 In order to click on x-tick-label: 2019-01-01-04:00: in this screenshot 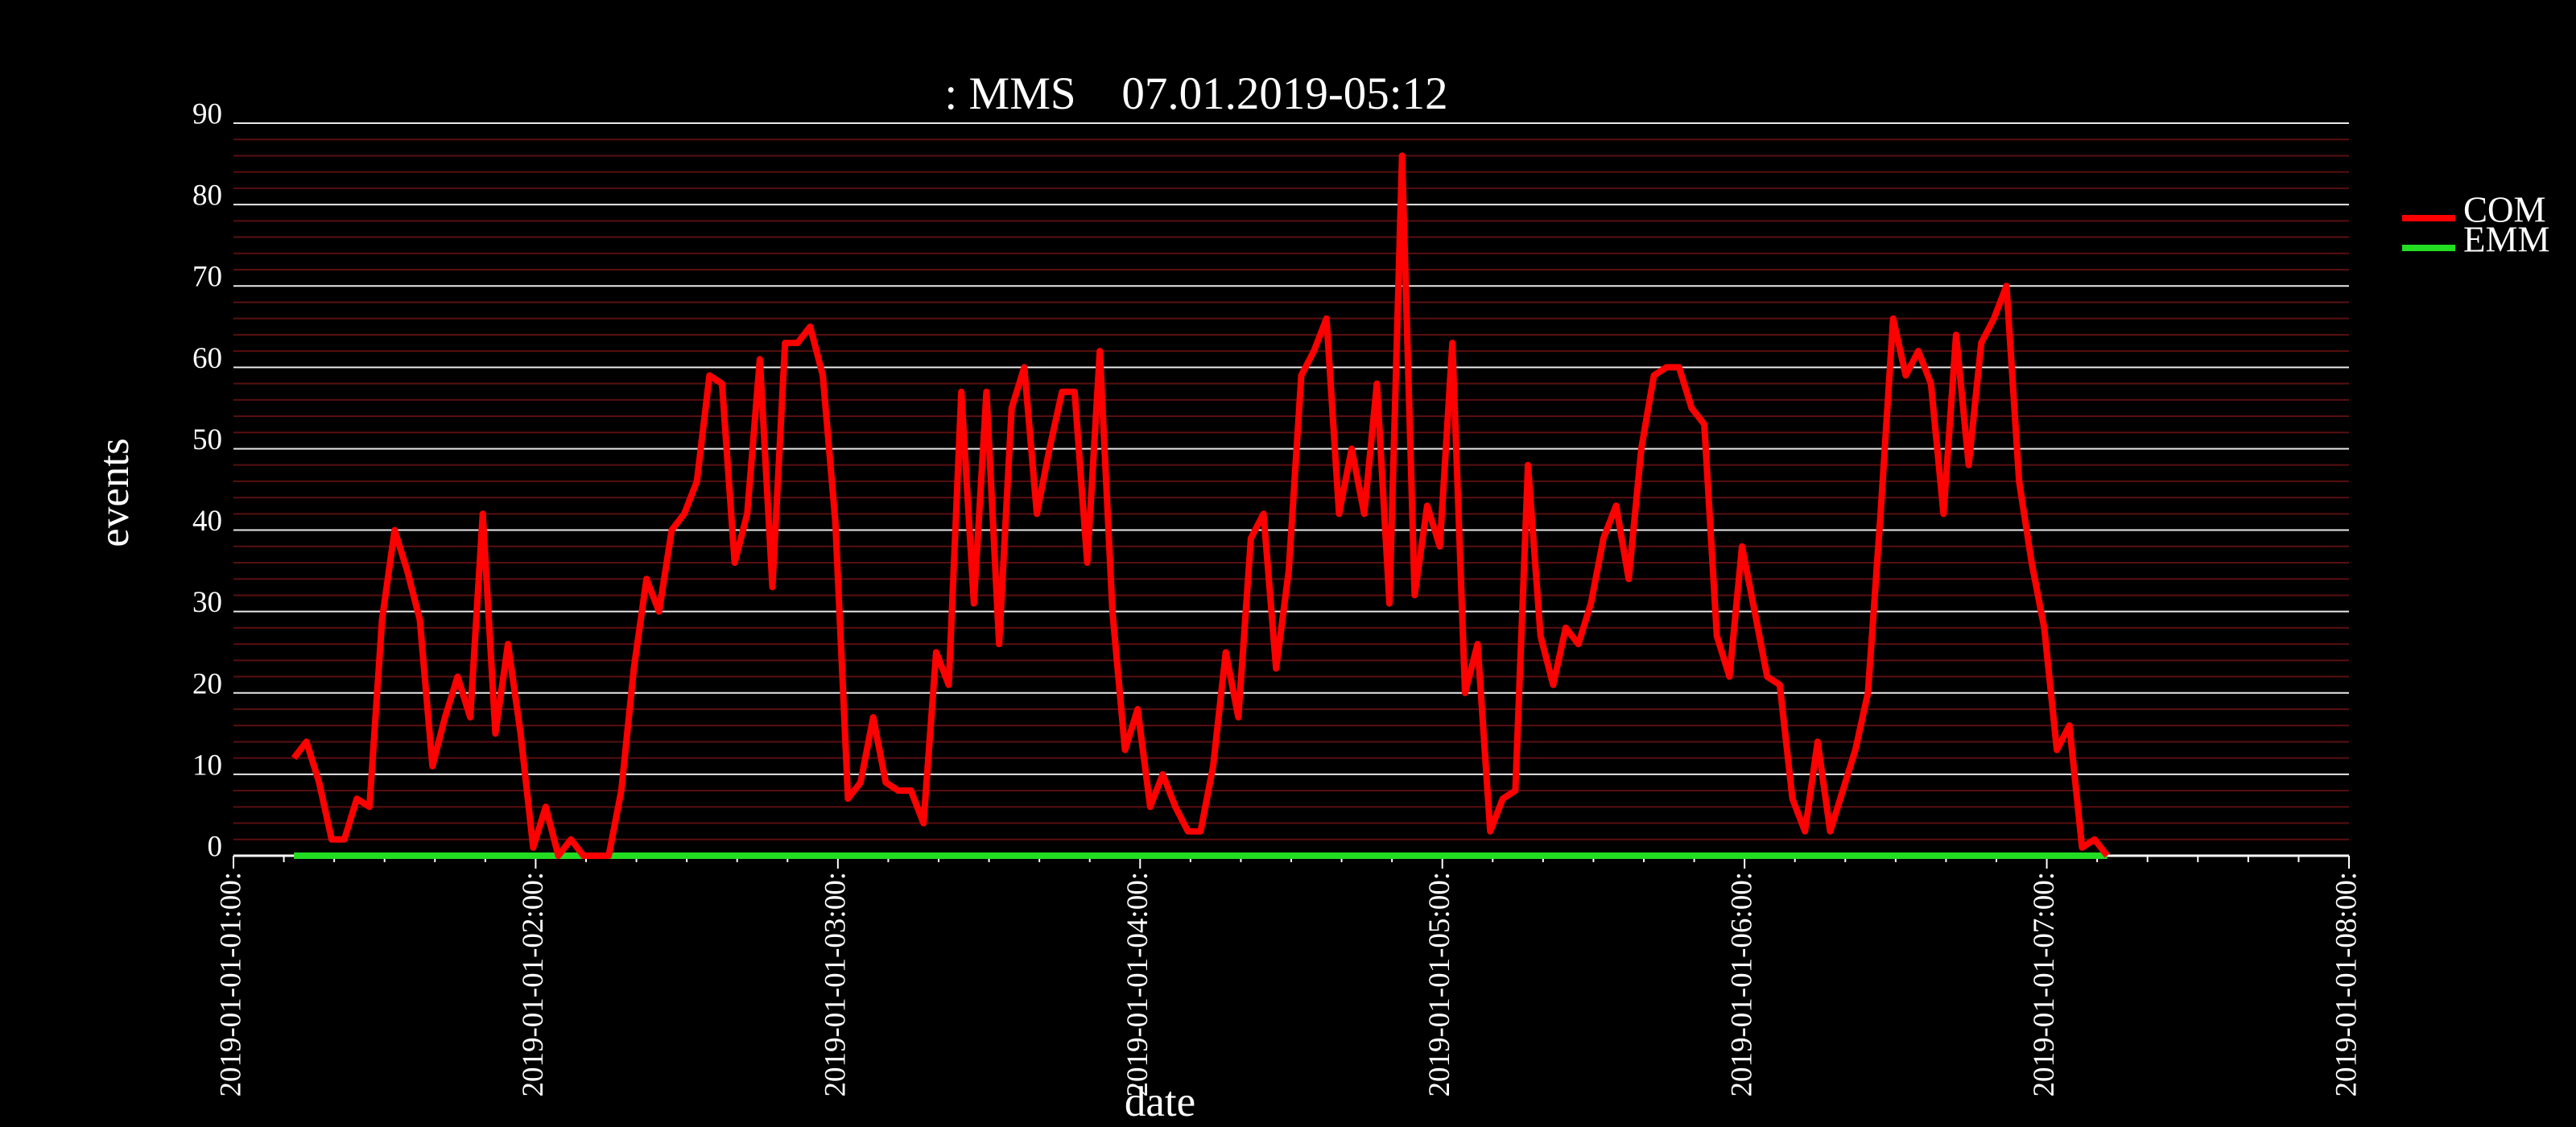, I will do `click(1137, 984)`.